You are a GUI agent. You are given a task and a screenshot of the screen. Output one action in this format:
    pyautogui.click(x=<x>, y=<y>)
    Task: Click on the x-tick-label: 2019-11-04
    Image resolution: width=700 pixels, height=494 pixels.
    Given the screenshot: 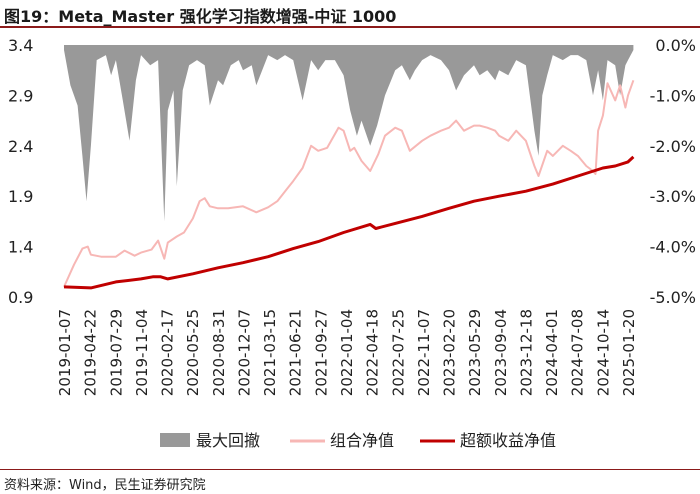 What is the action you would take?
    pyautogui.click(x=142, y=352)
    